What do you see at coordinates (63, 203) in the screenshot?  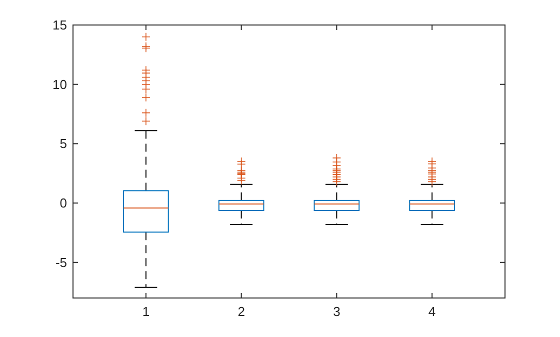 I see `y-tick-label: 0` at bounding box center [63, 203].